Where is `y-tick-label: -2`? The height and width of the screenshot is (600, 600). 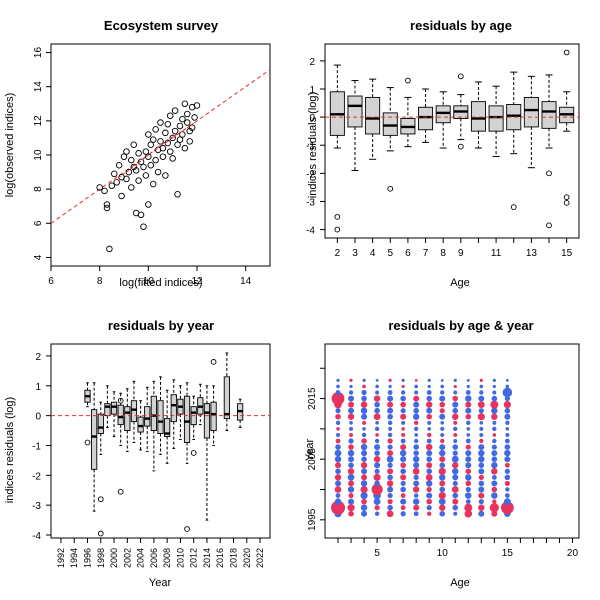
y-tick-label: -2 is located at coordinates (36, 476).